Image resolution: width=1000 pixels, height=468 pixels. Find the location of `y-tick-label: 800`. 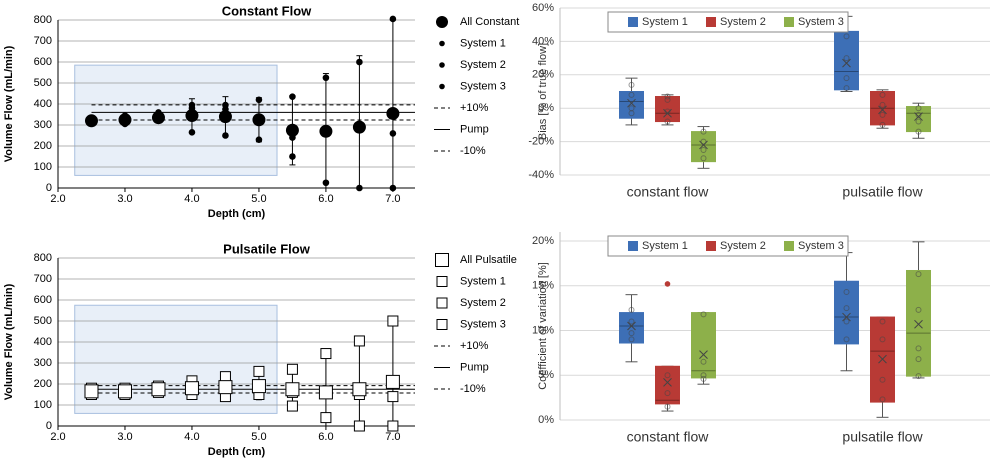

y-tick-label: 800 is located at coordinates (43, 20).